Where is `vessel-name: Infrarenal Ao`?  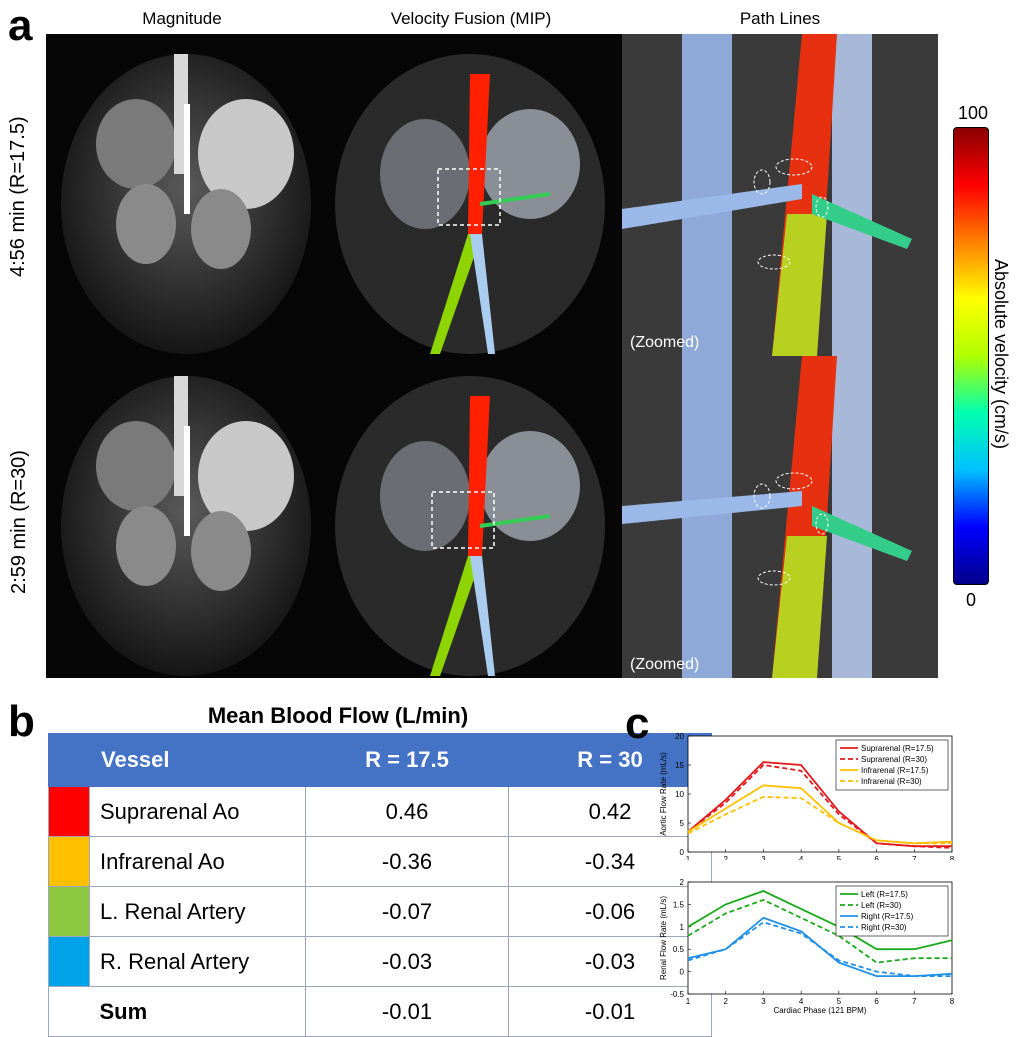 vessel-name: Infrarenal Ao is located at coordinates (197, 861).